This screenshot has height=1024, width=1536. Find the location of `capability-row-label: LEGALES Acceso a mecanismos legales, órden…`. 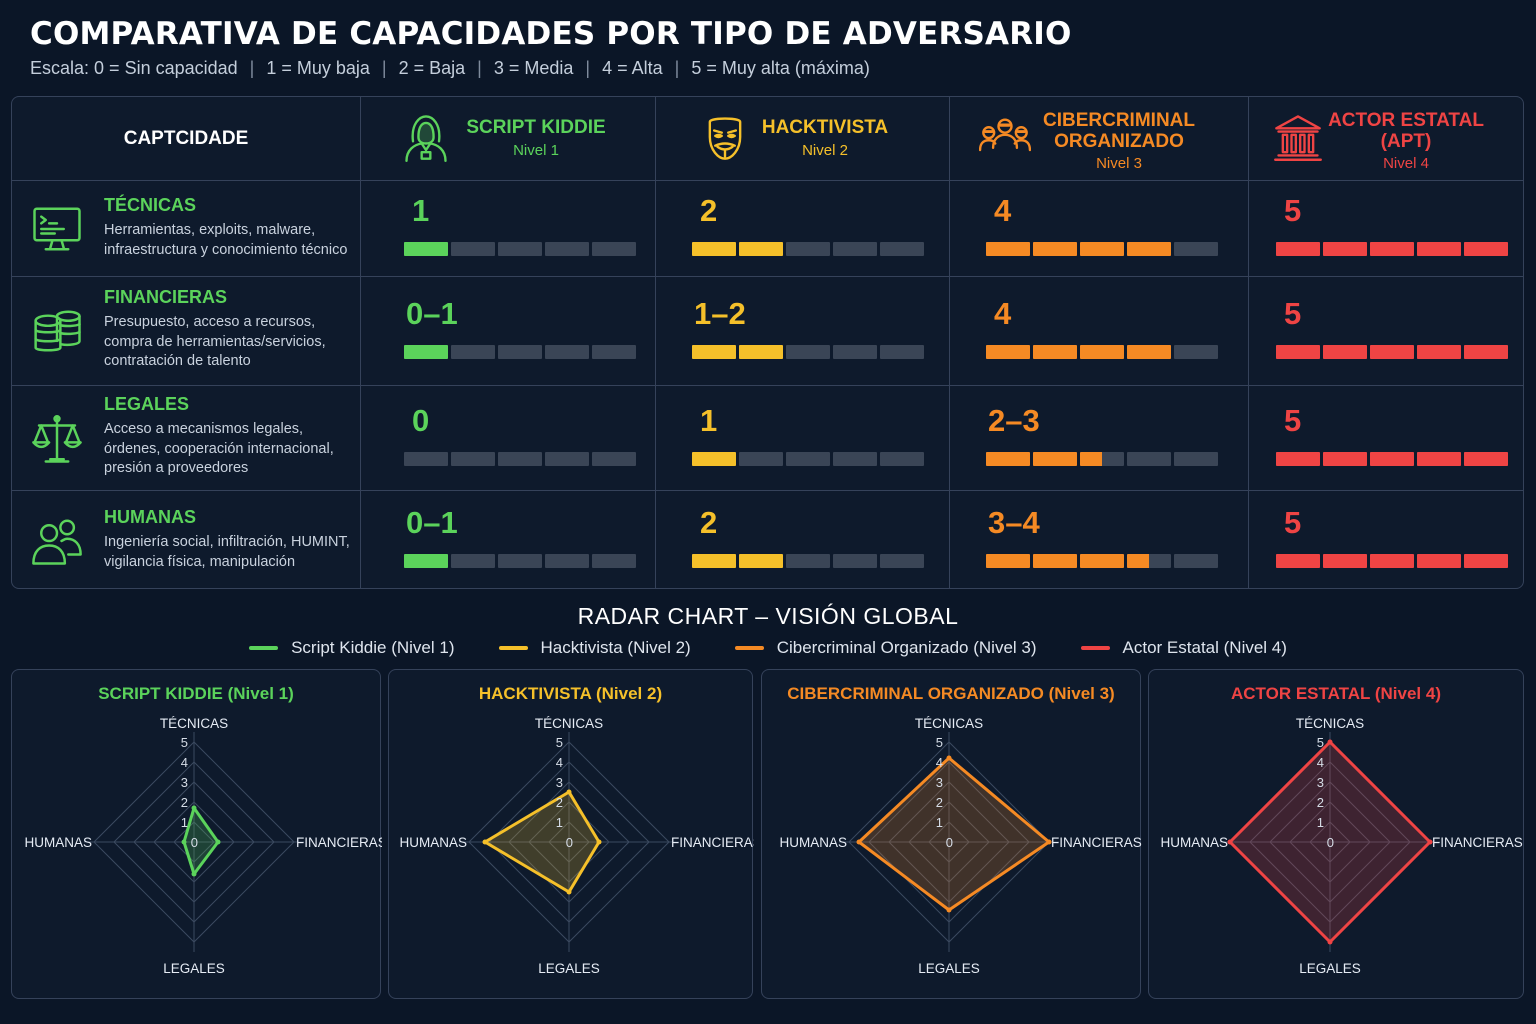

capability-row-label: LEGALES Acceso a mecanismos legales, órden… is located at coordinates (186, 437).